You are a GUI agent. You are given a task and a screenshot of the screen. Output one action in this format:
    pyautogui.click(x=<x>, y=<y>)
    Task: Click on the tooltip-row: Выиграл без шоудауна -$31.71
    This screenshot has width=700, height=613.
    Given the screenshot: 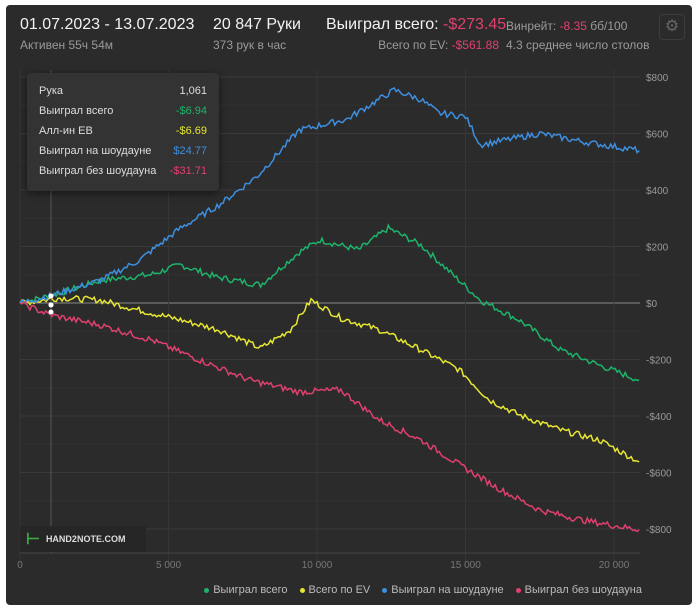 What is the action you would take?
    pyautogui.click(x=123, y=174)
    